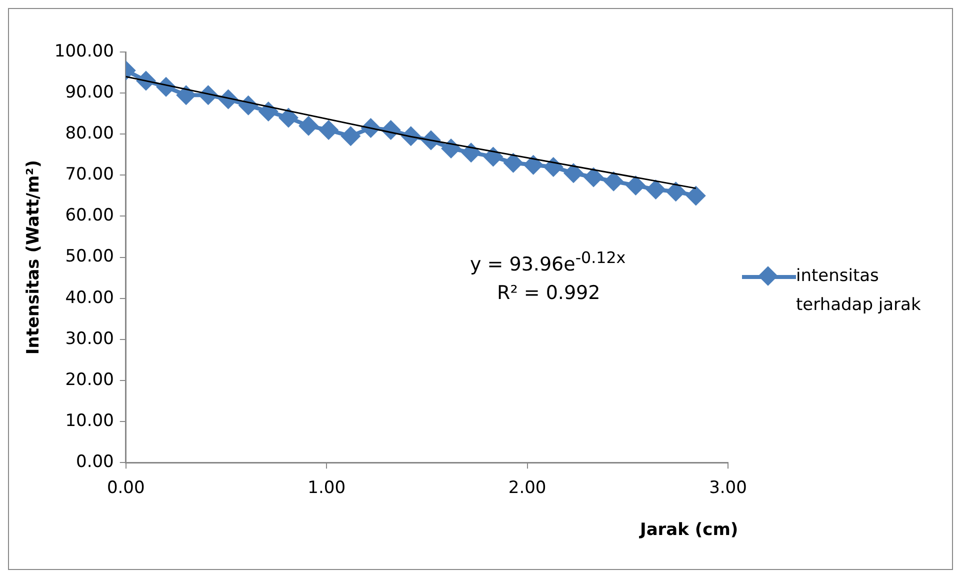 The width and height of the screenshot is (961, 579). I want to click on x-tick-label: 3.00, so click(728, 488).